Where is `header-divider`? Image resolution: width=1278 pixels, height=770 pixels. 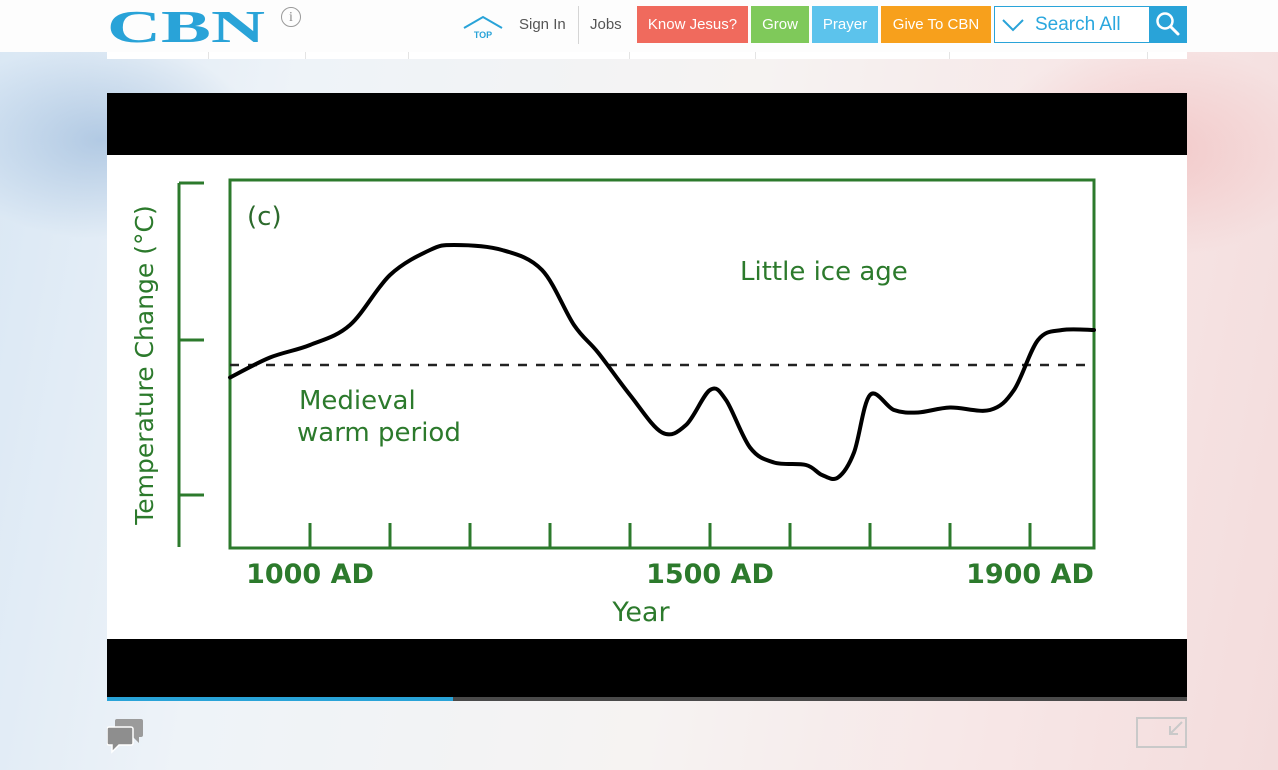 header-divider is located at coordinates (578, 25).